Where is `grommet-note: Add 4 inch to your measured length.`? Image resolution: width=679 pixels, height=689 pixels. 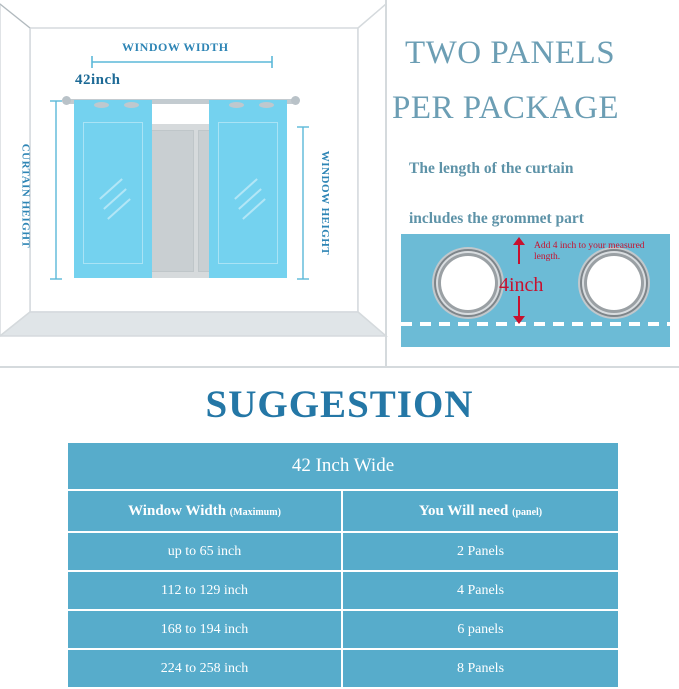 grommet-note: Add 4 inch to your measured length. is located at coordinates (589, 251).